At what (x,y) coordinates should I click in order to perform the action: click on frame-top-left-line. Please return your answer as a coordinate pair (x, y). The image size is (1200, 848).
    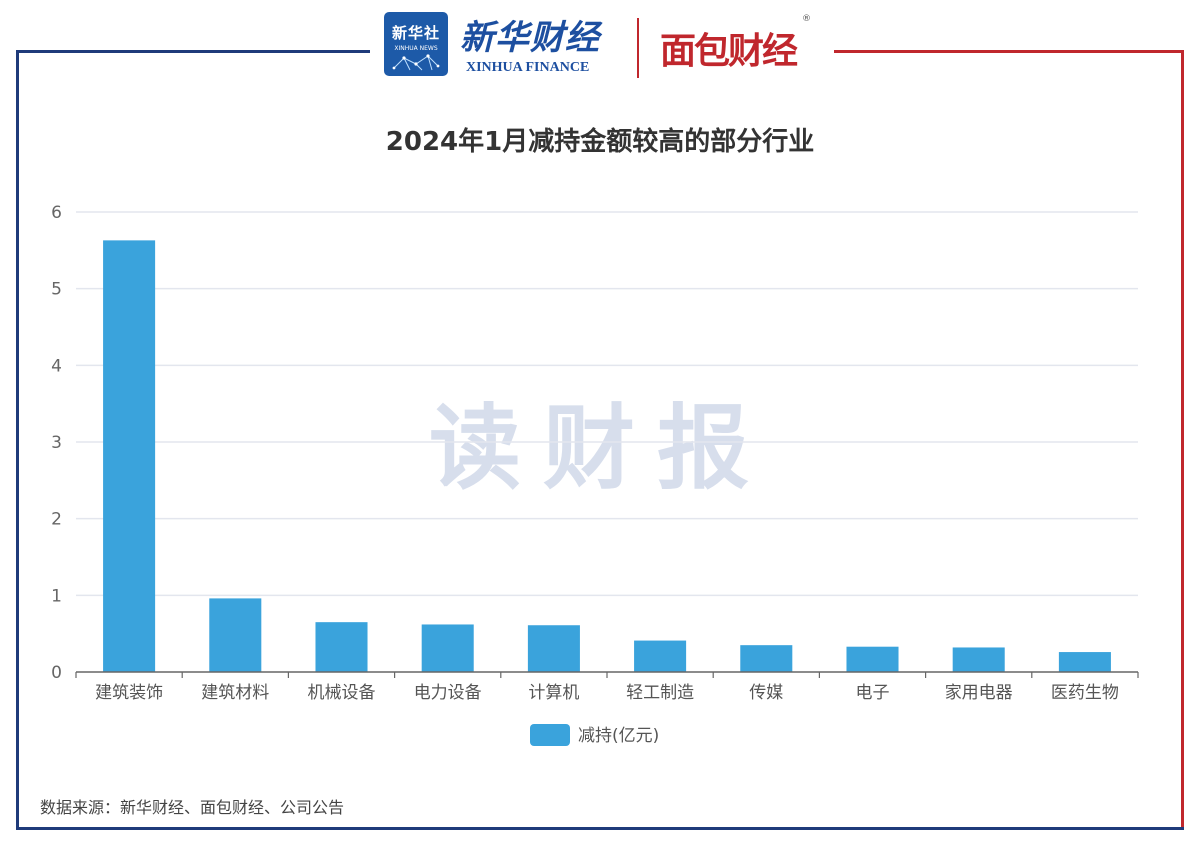
    Looking at the image, I should click on (193, 51).